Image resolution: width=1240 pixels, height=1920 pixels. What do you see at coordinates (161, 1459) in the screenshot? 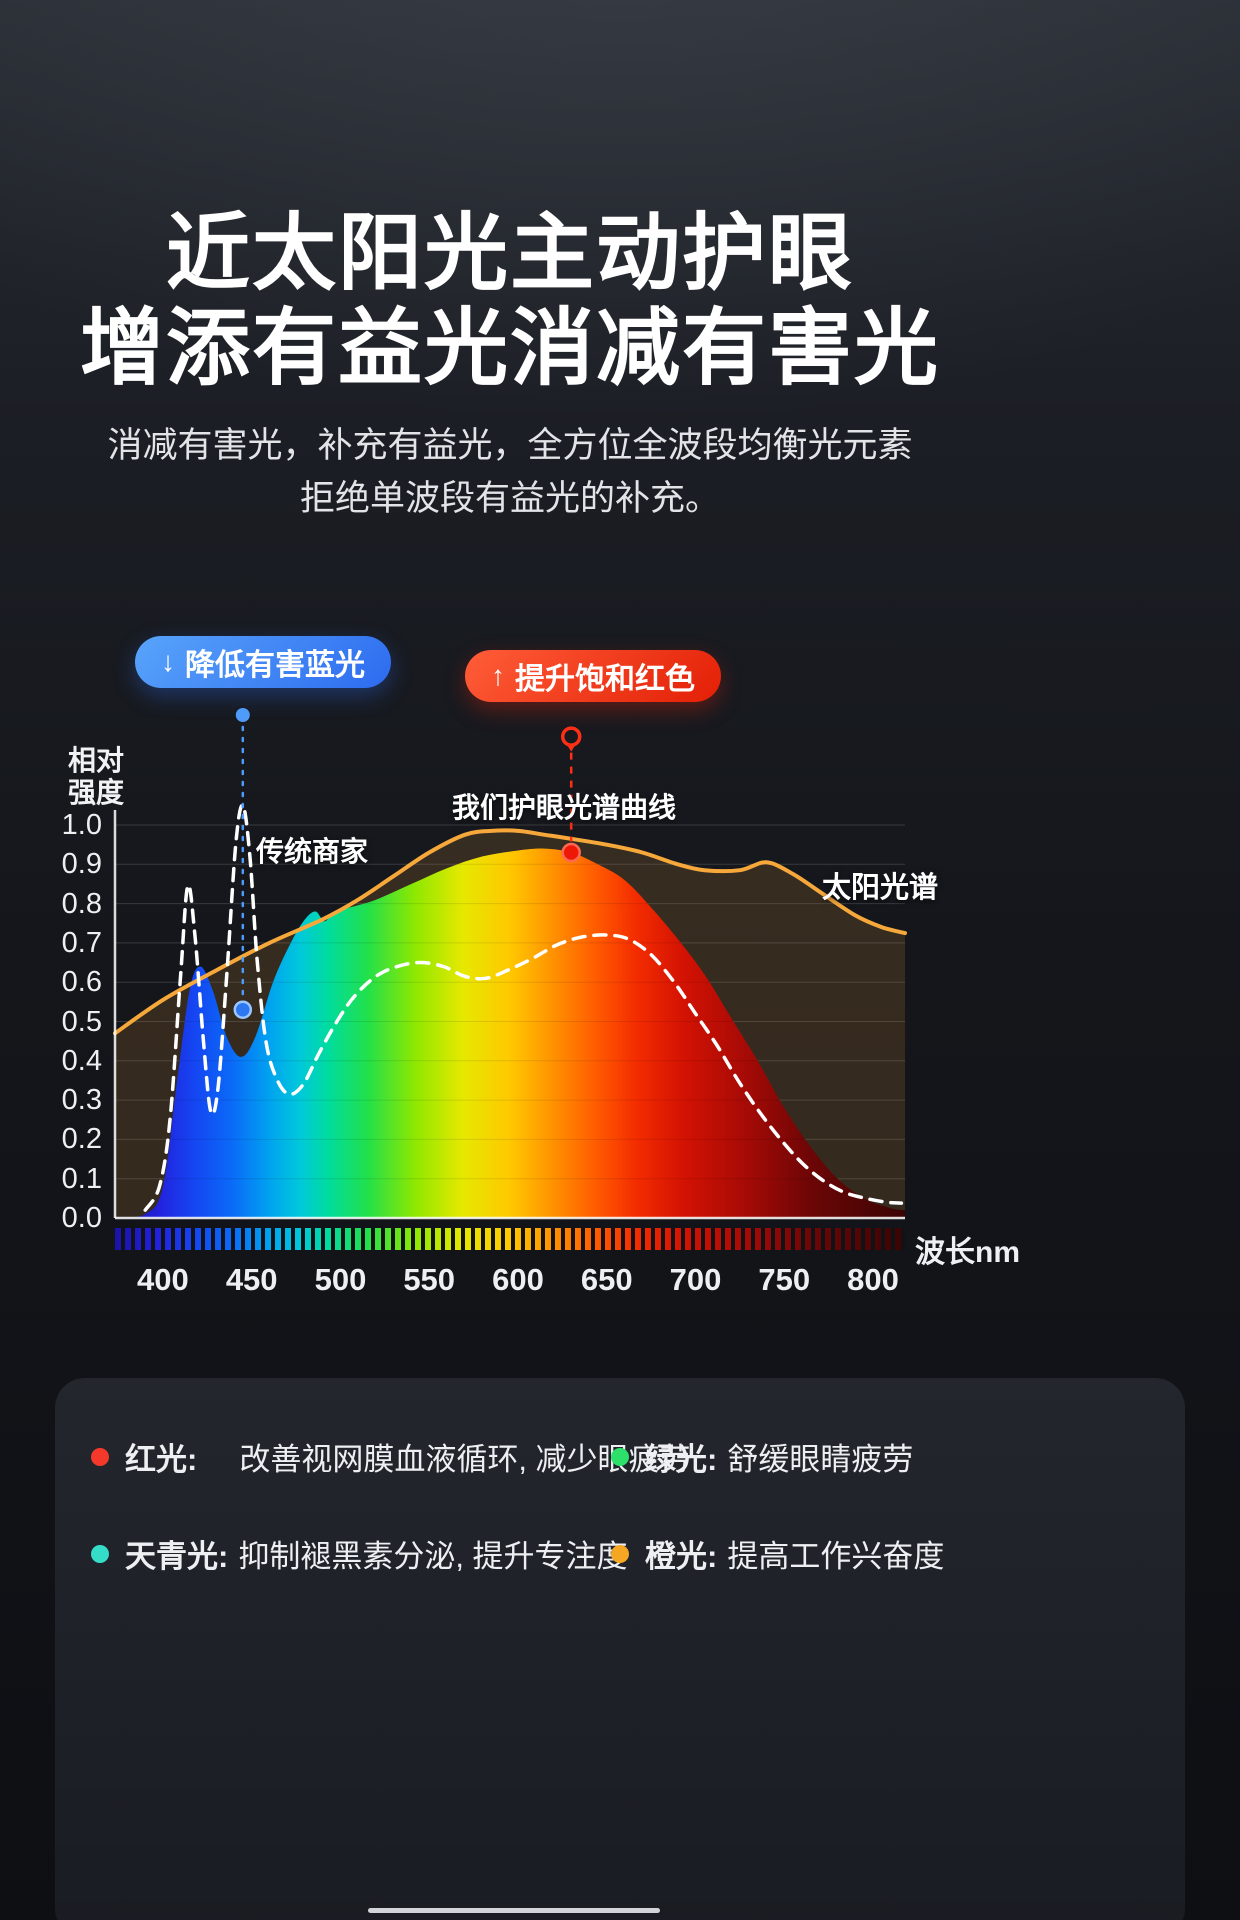
I see `legend-label: 红光:` at bounding box center [161, 1459].